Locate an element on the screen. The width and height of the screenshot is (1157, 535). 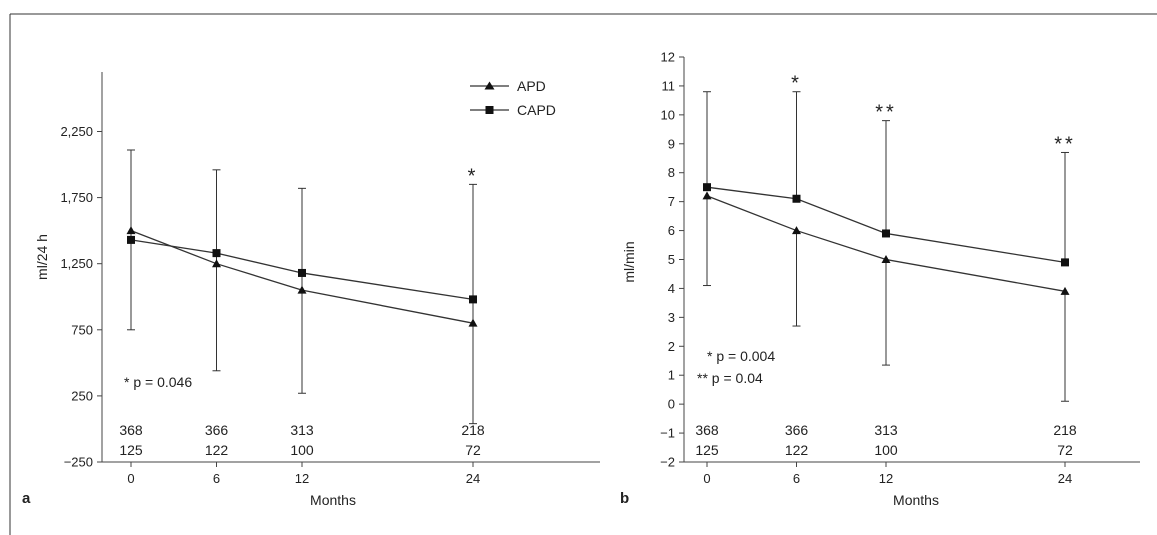
panel-b-y-tick-label: 7 is located at coordinates (671, 201).